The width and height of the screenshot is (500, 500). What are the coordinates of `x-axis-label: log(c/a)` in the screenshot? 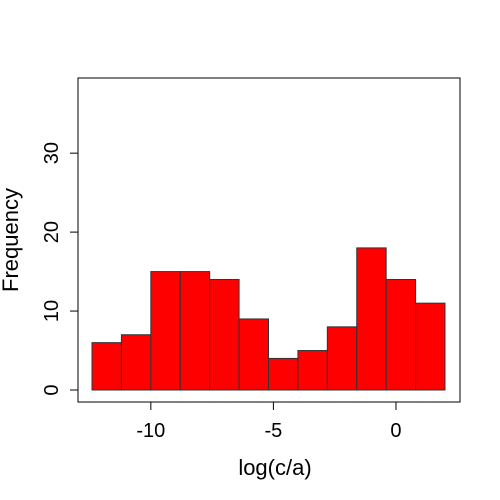 It's located at (274, 467).